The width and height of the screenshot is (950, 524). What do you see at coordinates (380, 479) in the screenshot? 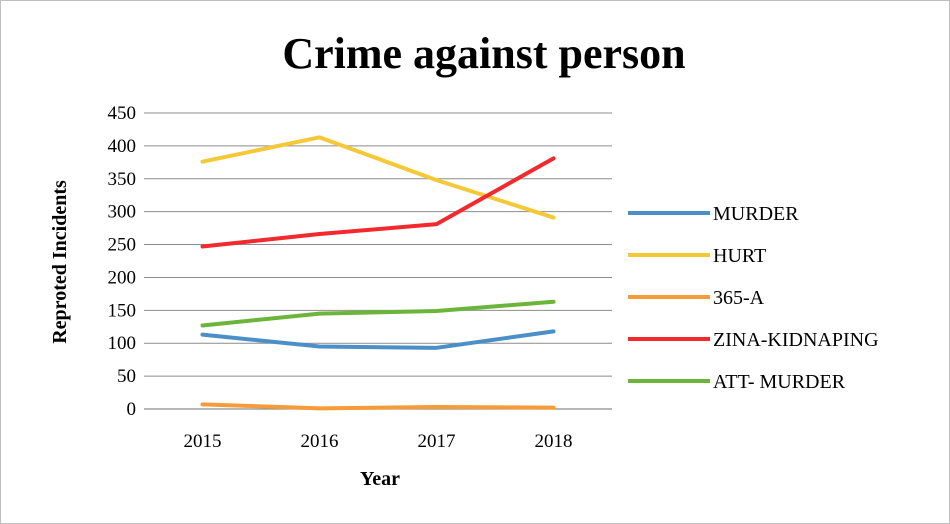
I see `x-axis-title: Year` at bounding box center [380, 479].